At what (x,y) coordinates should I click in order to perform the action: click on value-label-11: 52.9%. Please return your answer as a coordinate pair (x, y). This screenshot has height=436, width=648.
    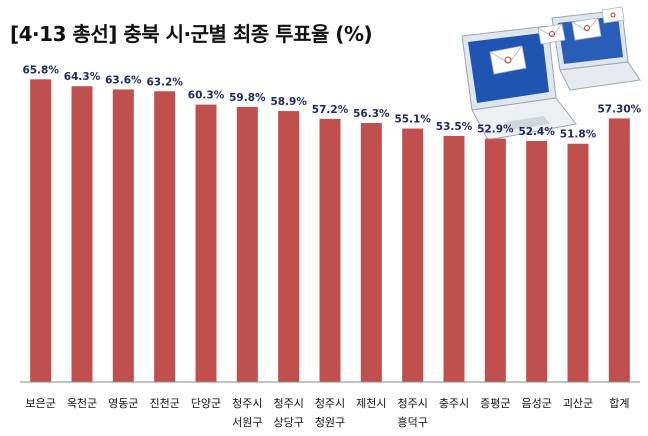
    Looking at the image, I should click on (495, 130).